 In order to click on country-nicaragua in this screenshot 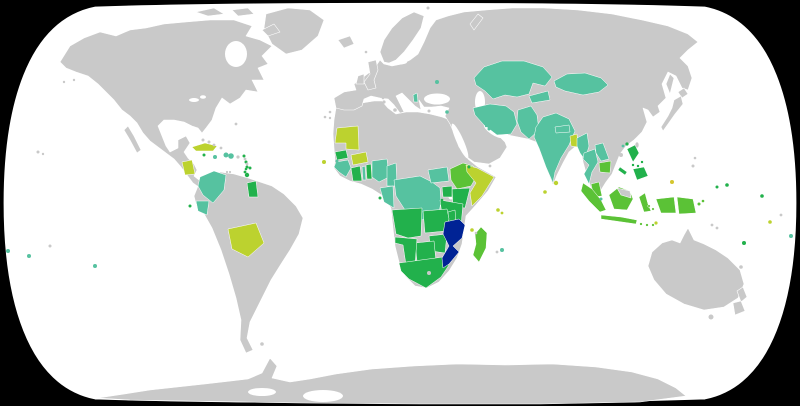, I will do `click(188, 167)`.